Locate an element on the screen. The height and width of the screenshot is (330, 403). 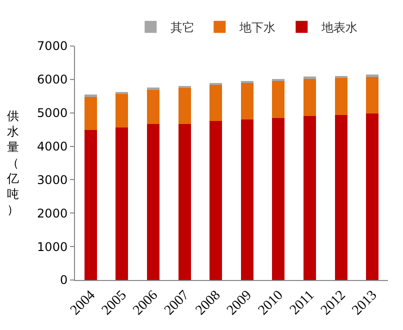
y-tick-label: 2000 is located at coordinates (52, 213).